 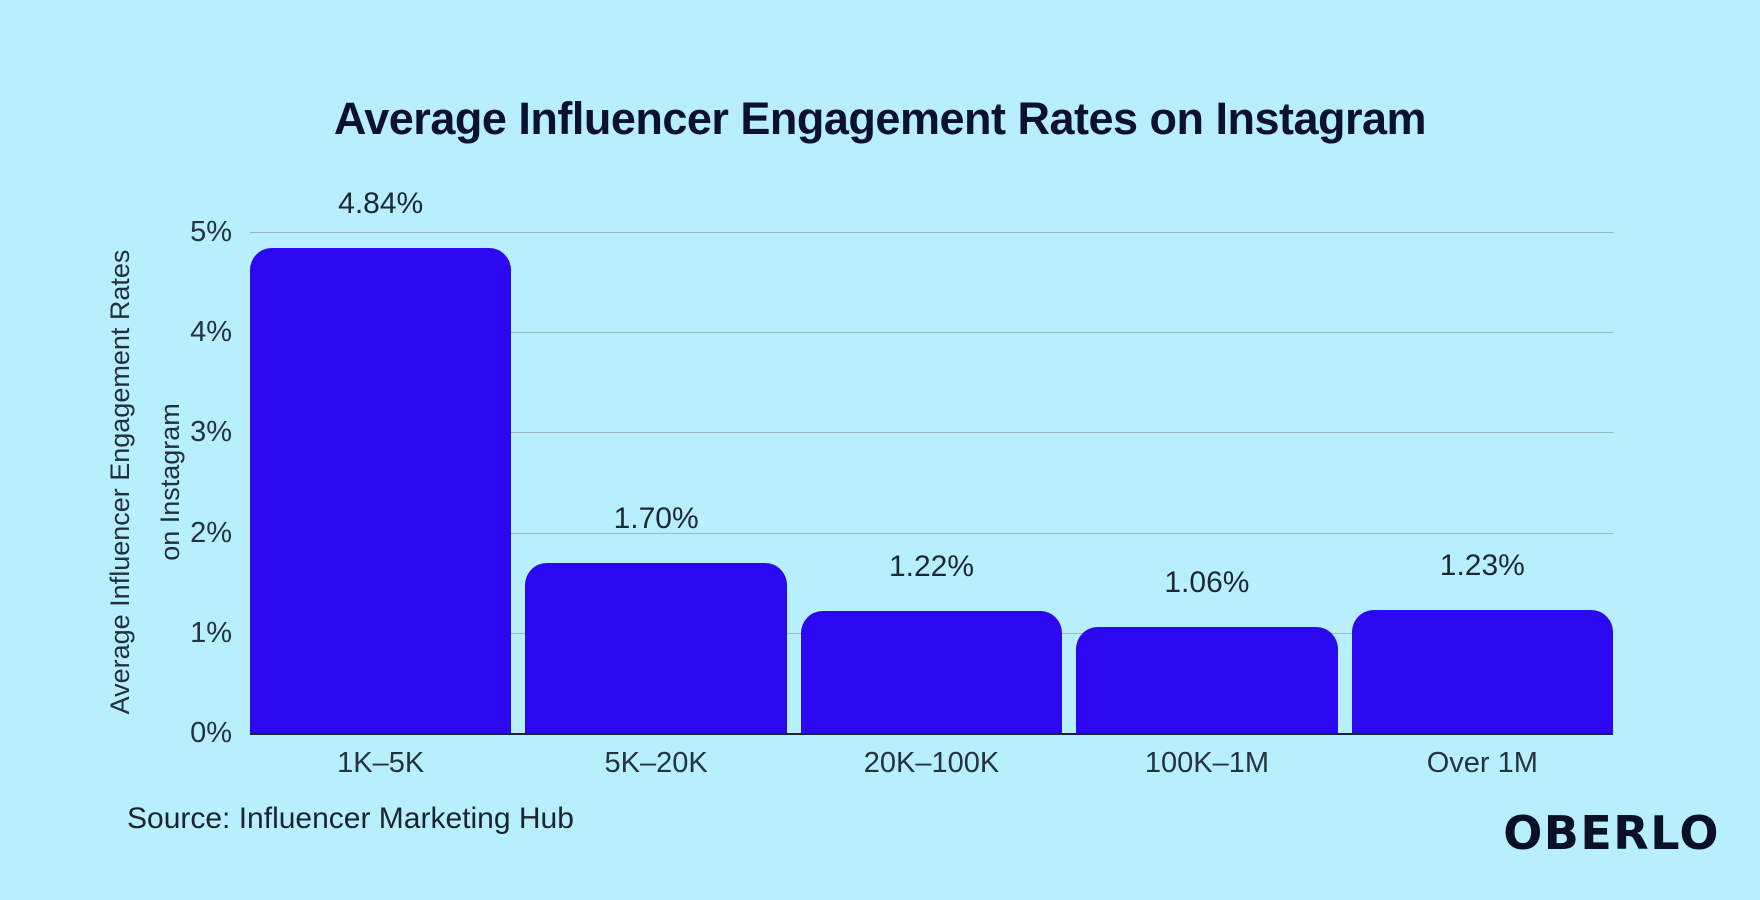 What do you see at coordinates (381, 763) in the screenshot?
I see `x-category-label: 1K–5K` at bounding box center [381, 763].